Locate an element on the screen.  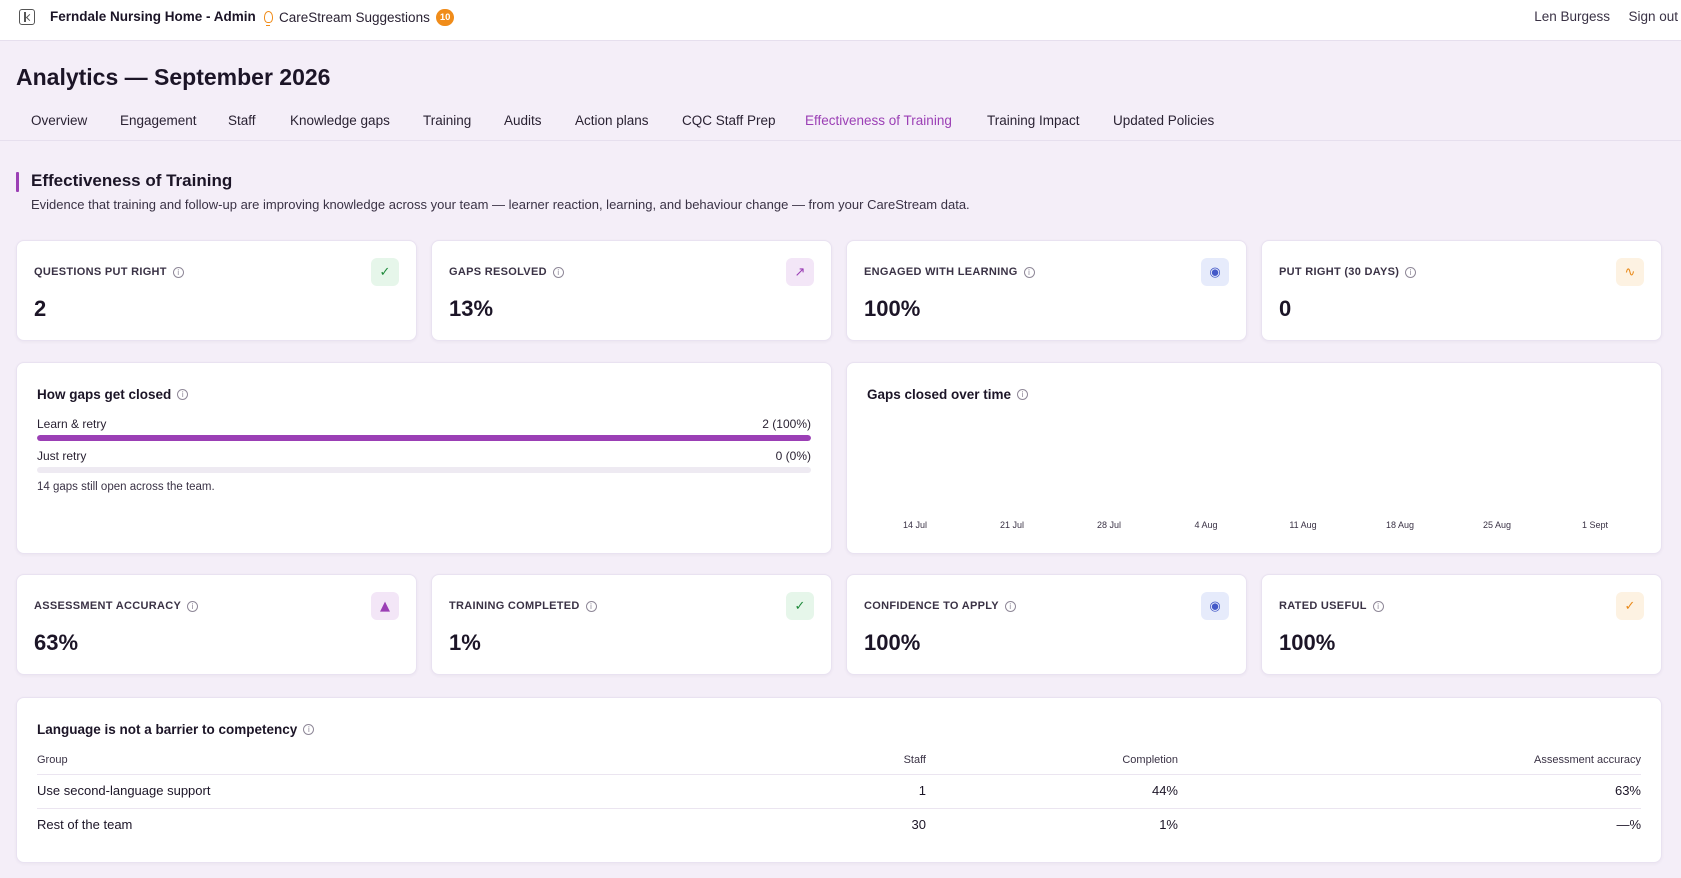
tab-overview: Overview is located at coordinates (59, 120).